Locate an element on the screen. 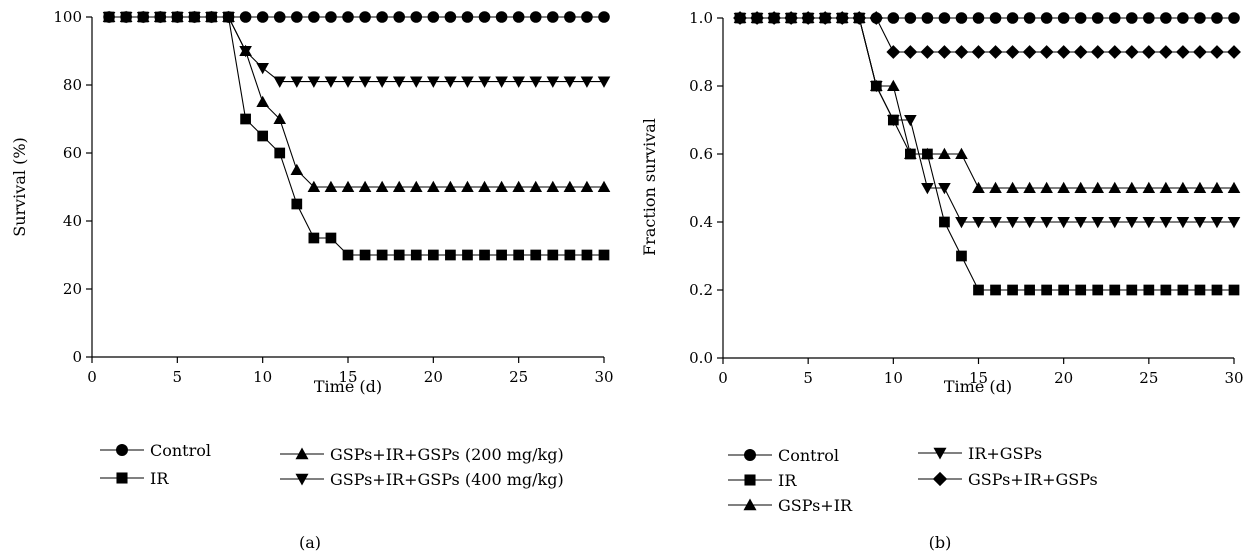 The image size is (1250, 558). panel-b-series-line-gsps-ir-gsps is located at coordinates (987, 35).